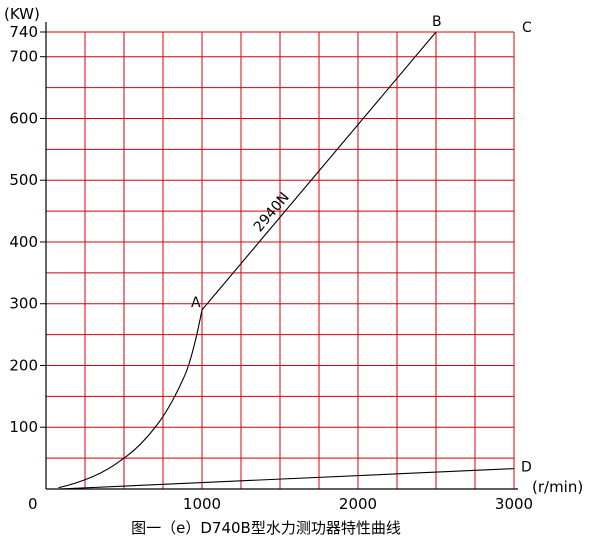 The height and width of the screenshot is (547, 596). Describe the element at coordinates (23, 180) in the screenshot. I see `y-tick-label: 500` at that location.